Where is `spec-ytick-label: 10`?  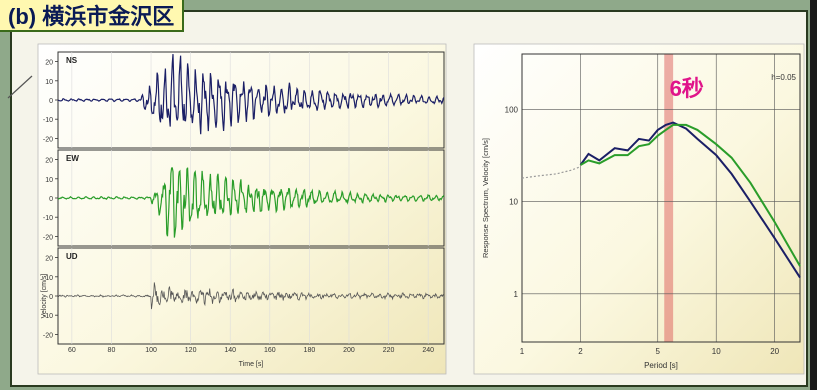
spec-ytick-label: 10 is located at coordinates (513, 202).